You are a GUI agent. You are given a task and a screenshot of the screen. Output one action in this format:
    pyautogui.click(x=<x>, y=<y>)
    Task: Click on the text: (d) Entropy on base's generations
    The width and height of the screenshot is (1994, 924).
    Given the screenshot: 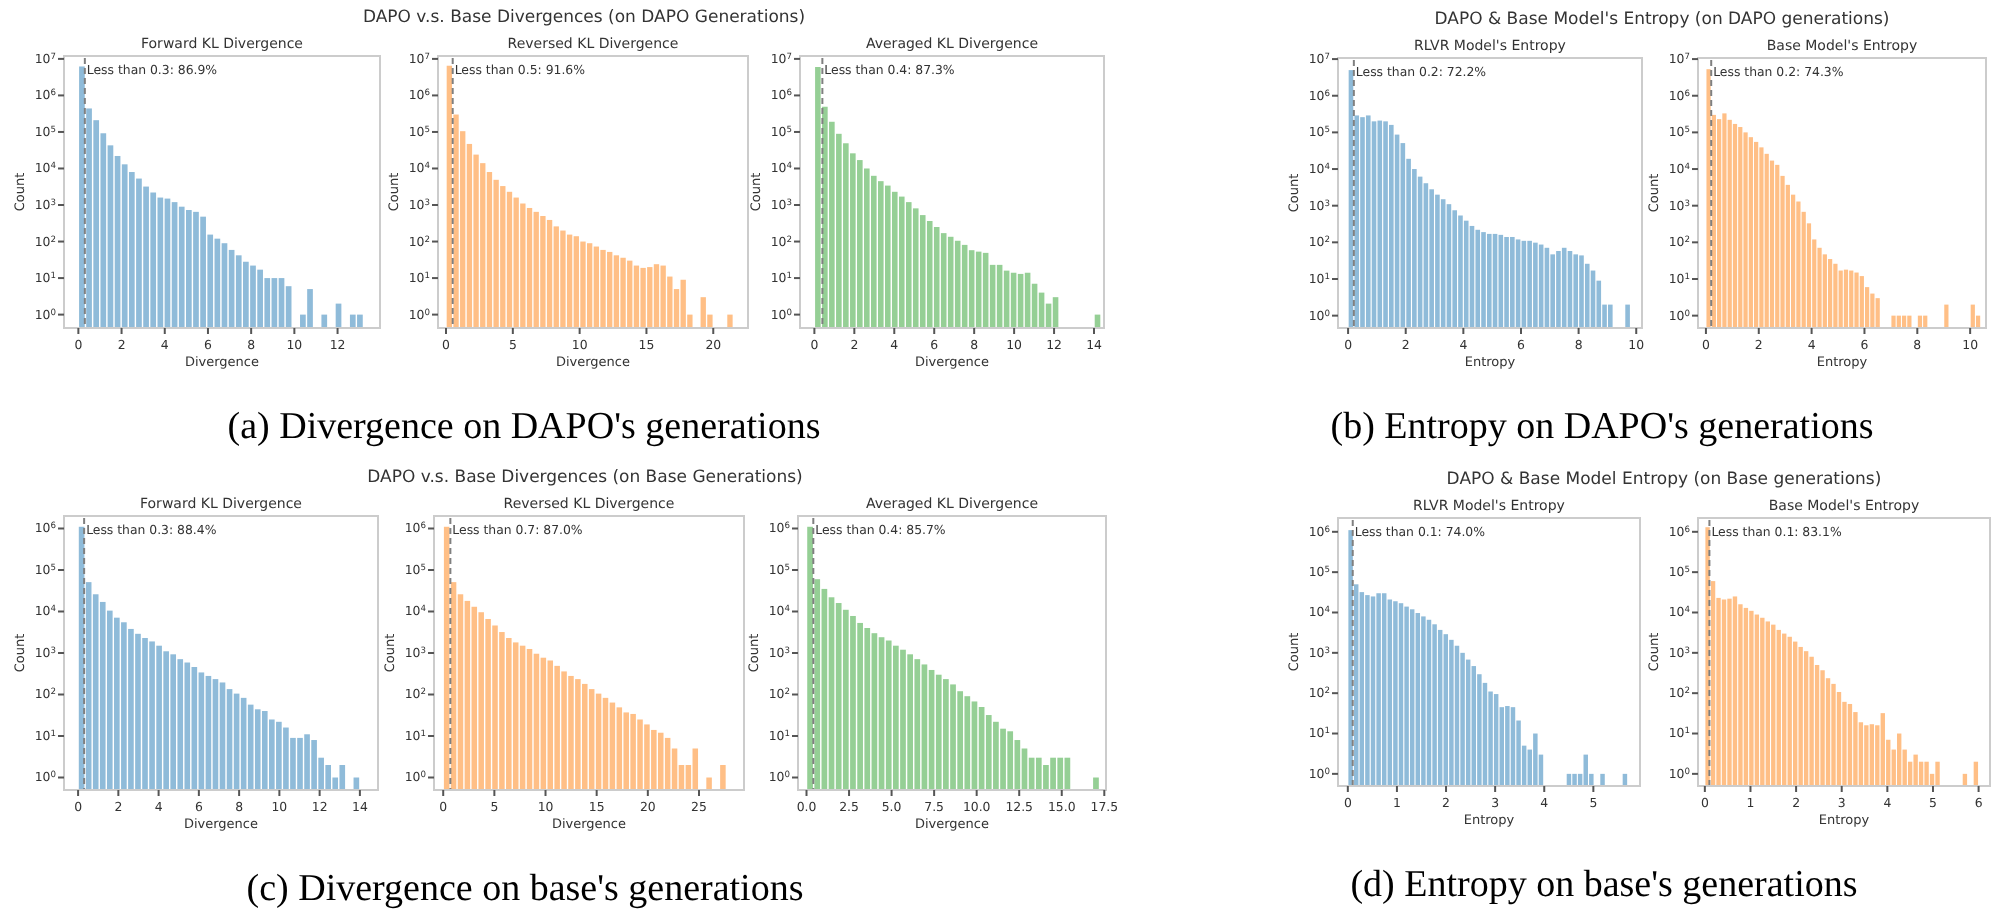 What is the action you would take?
    pyautogui.click(x=1604, y=885)
    